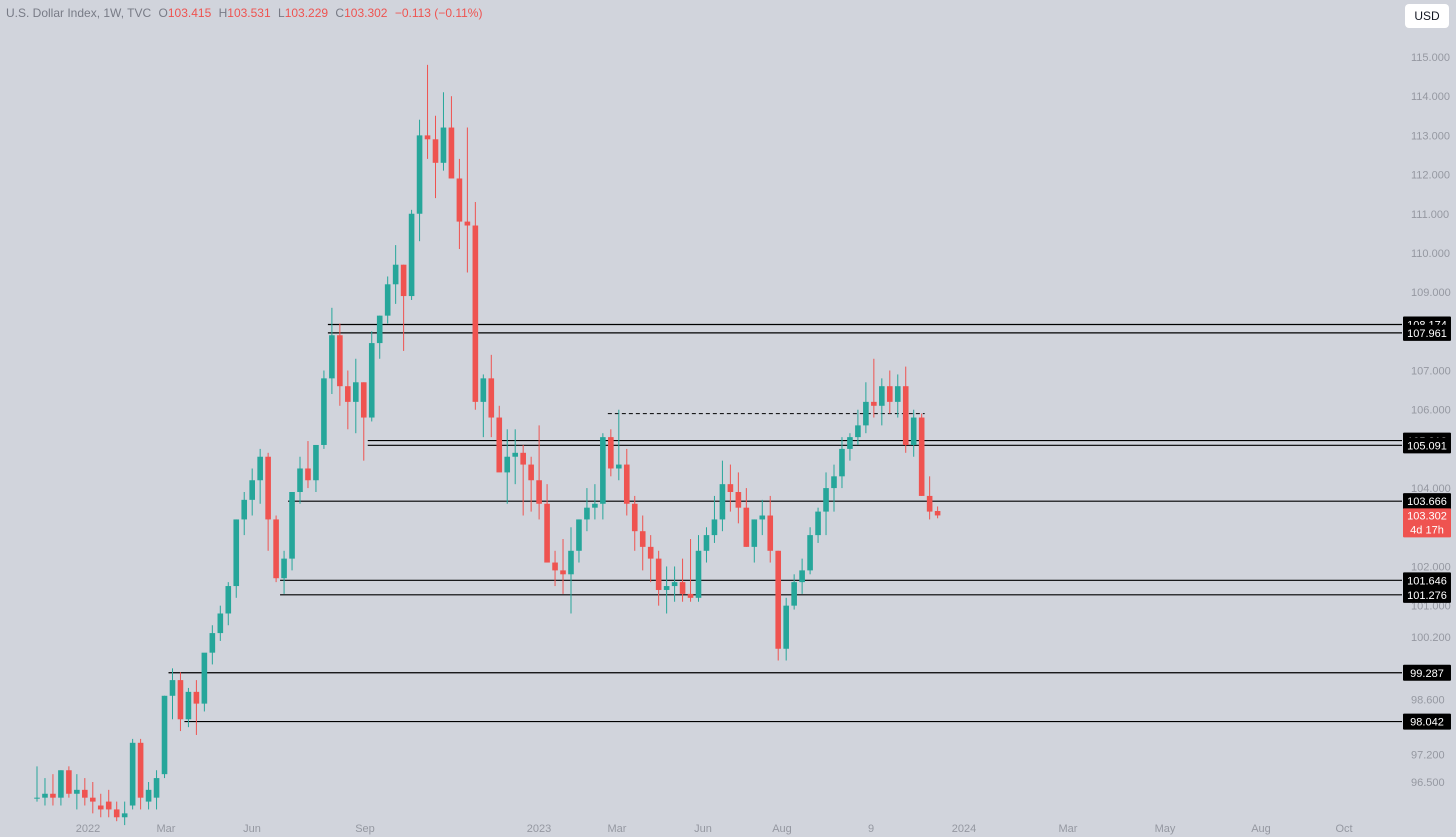  What do you see at coordinates (1427, 501) in the screenshot?
I see `level-price-tag: 103.666` at bounding box center [1427, 501].